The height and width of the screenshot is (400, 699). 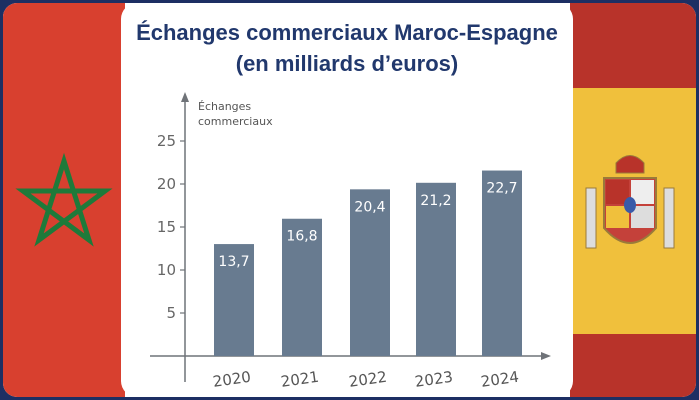 I want to click on y-axis-arrow-icon, so click(x=185, y=97).